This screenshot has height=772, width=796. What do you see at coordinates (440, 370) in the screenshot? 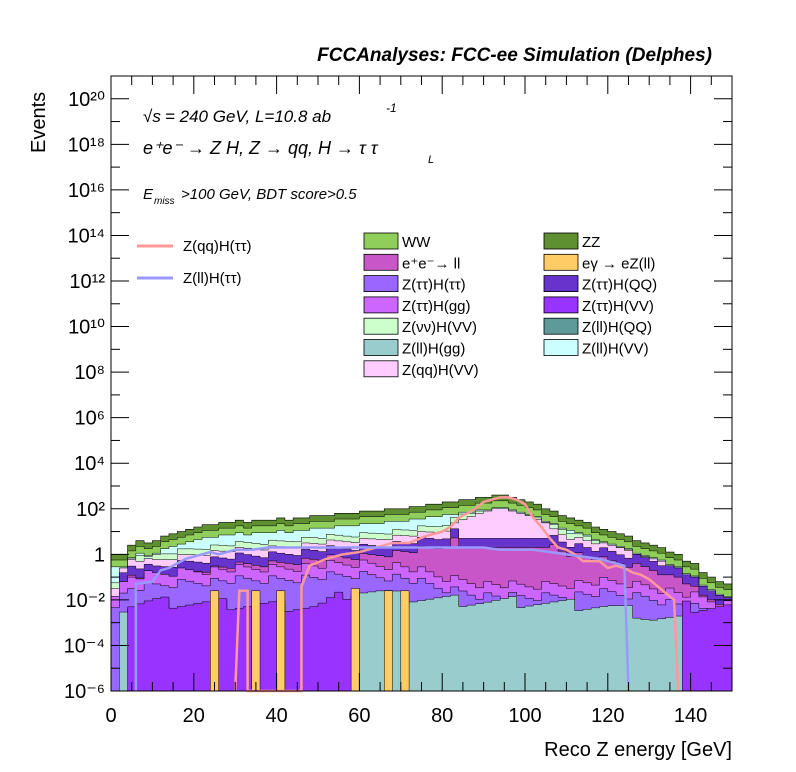
I see `legend-label-0-6: Z(qq)H(VV)` at bounding box center [440, 370].